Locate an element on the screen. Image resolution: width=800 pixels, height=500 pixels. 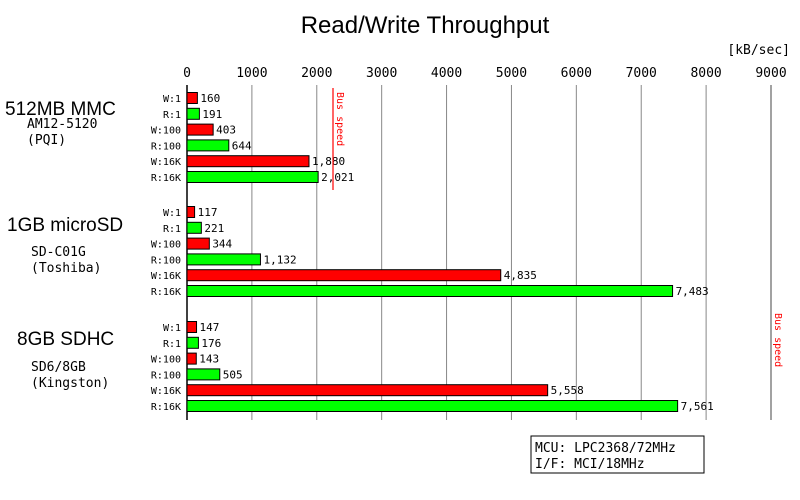
data-label: 644 is located at coordinates (242, 145).